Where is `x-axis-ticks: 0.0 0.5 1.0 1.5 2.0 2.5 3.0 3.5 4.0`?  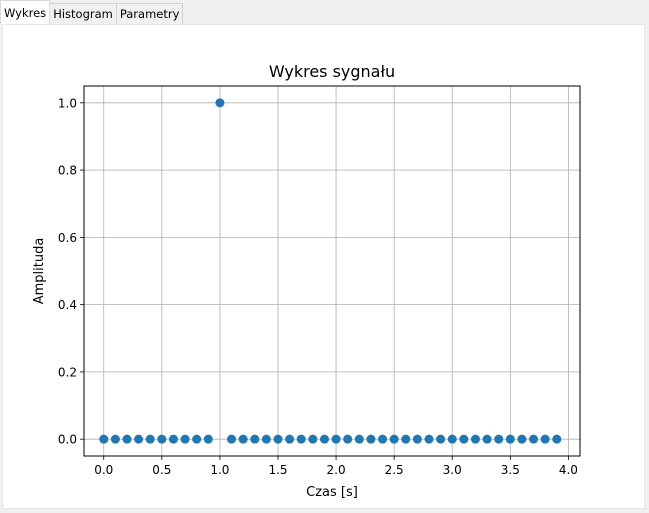
x-axis-ticks: 0.0 0.5 1.0 1.5 2.0 2.5 3.0 3.5 4.0 is located at coordinates (336, 466).